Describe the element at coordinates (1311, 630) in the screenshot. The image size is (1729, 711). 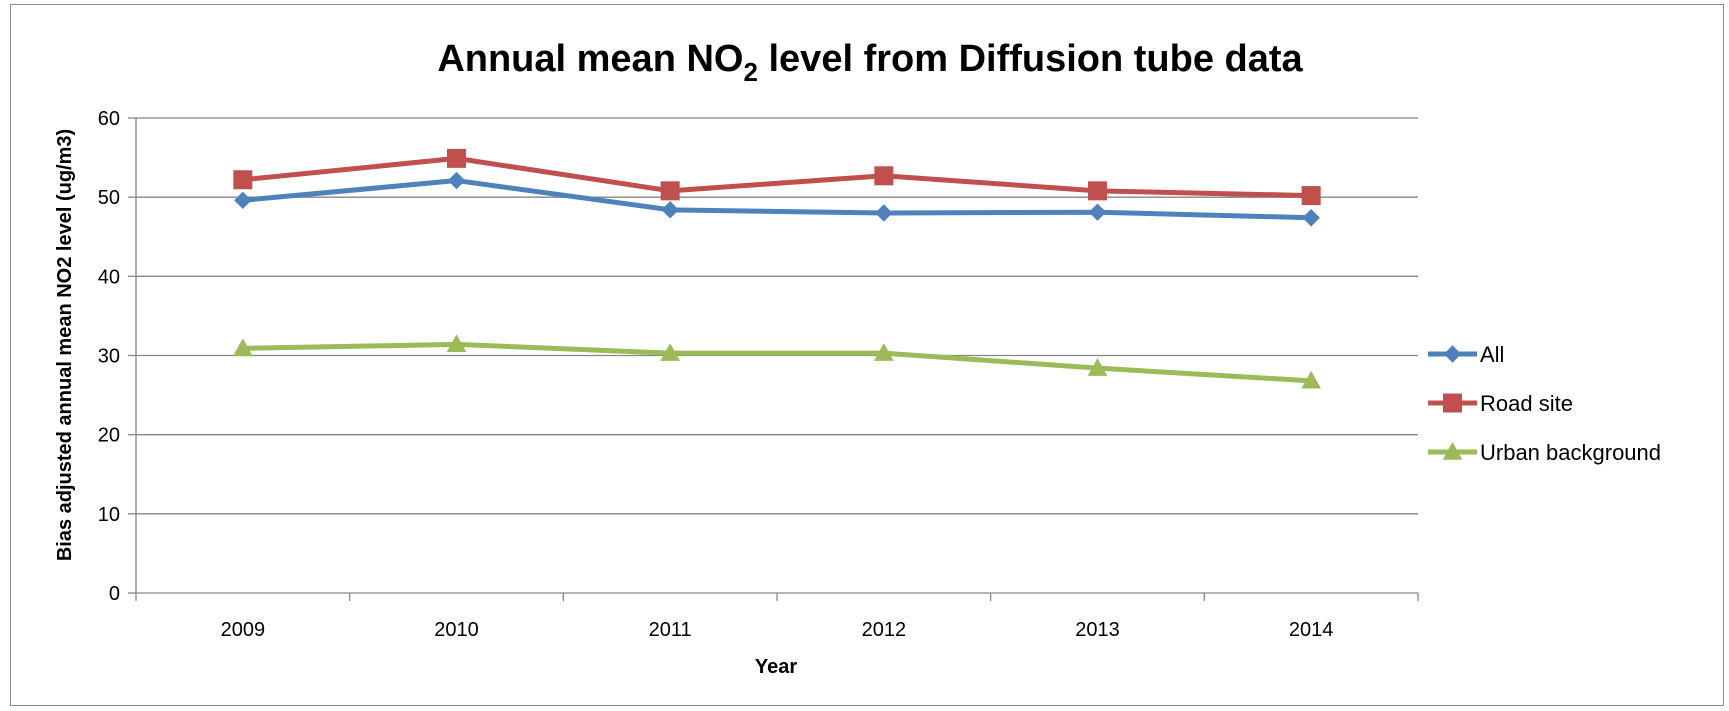
I see `x-tick-label: 2014` at that location.